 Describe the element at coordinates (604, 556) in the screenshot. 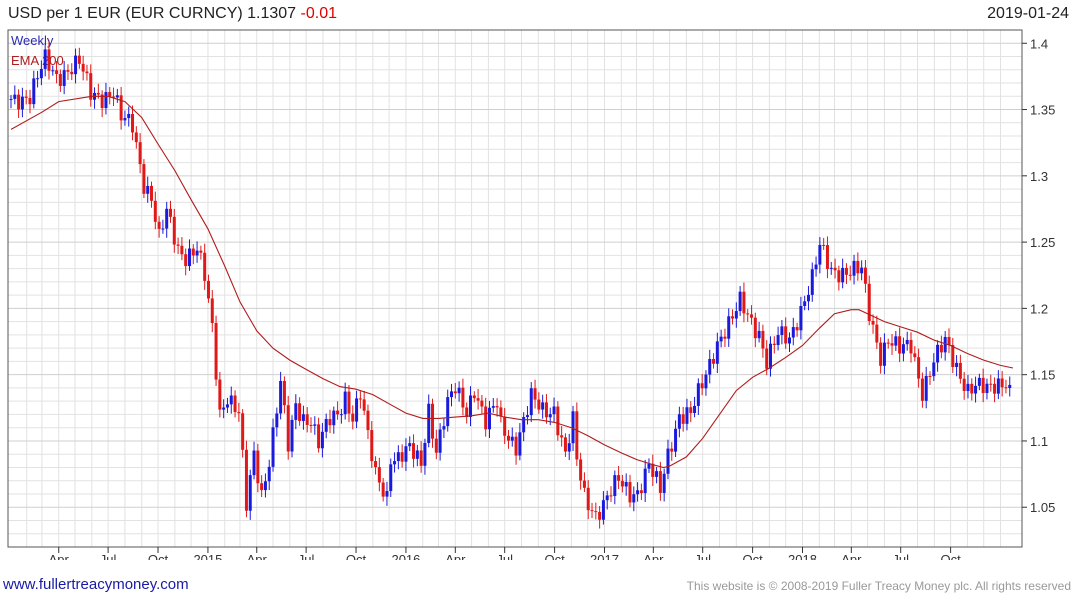

I see `x-tick-label: 2017` at that location.